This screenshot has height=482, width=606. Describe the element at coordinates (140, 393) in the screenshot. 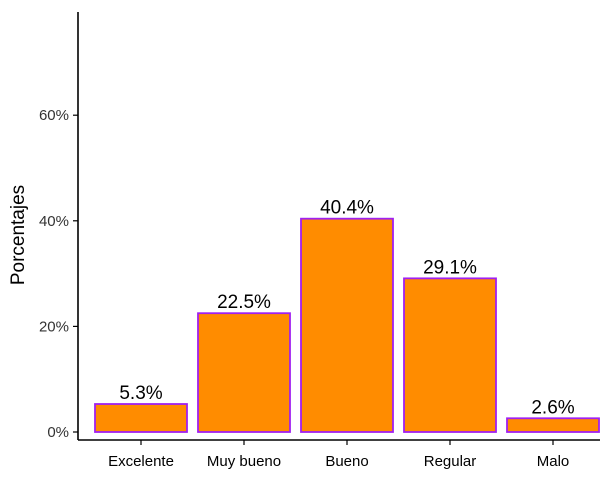

I see `bar-value-label: 5.3%` at that location.